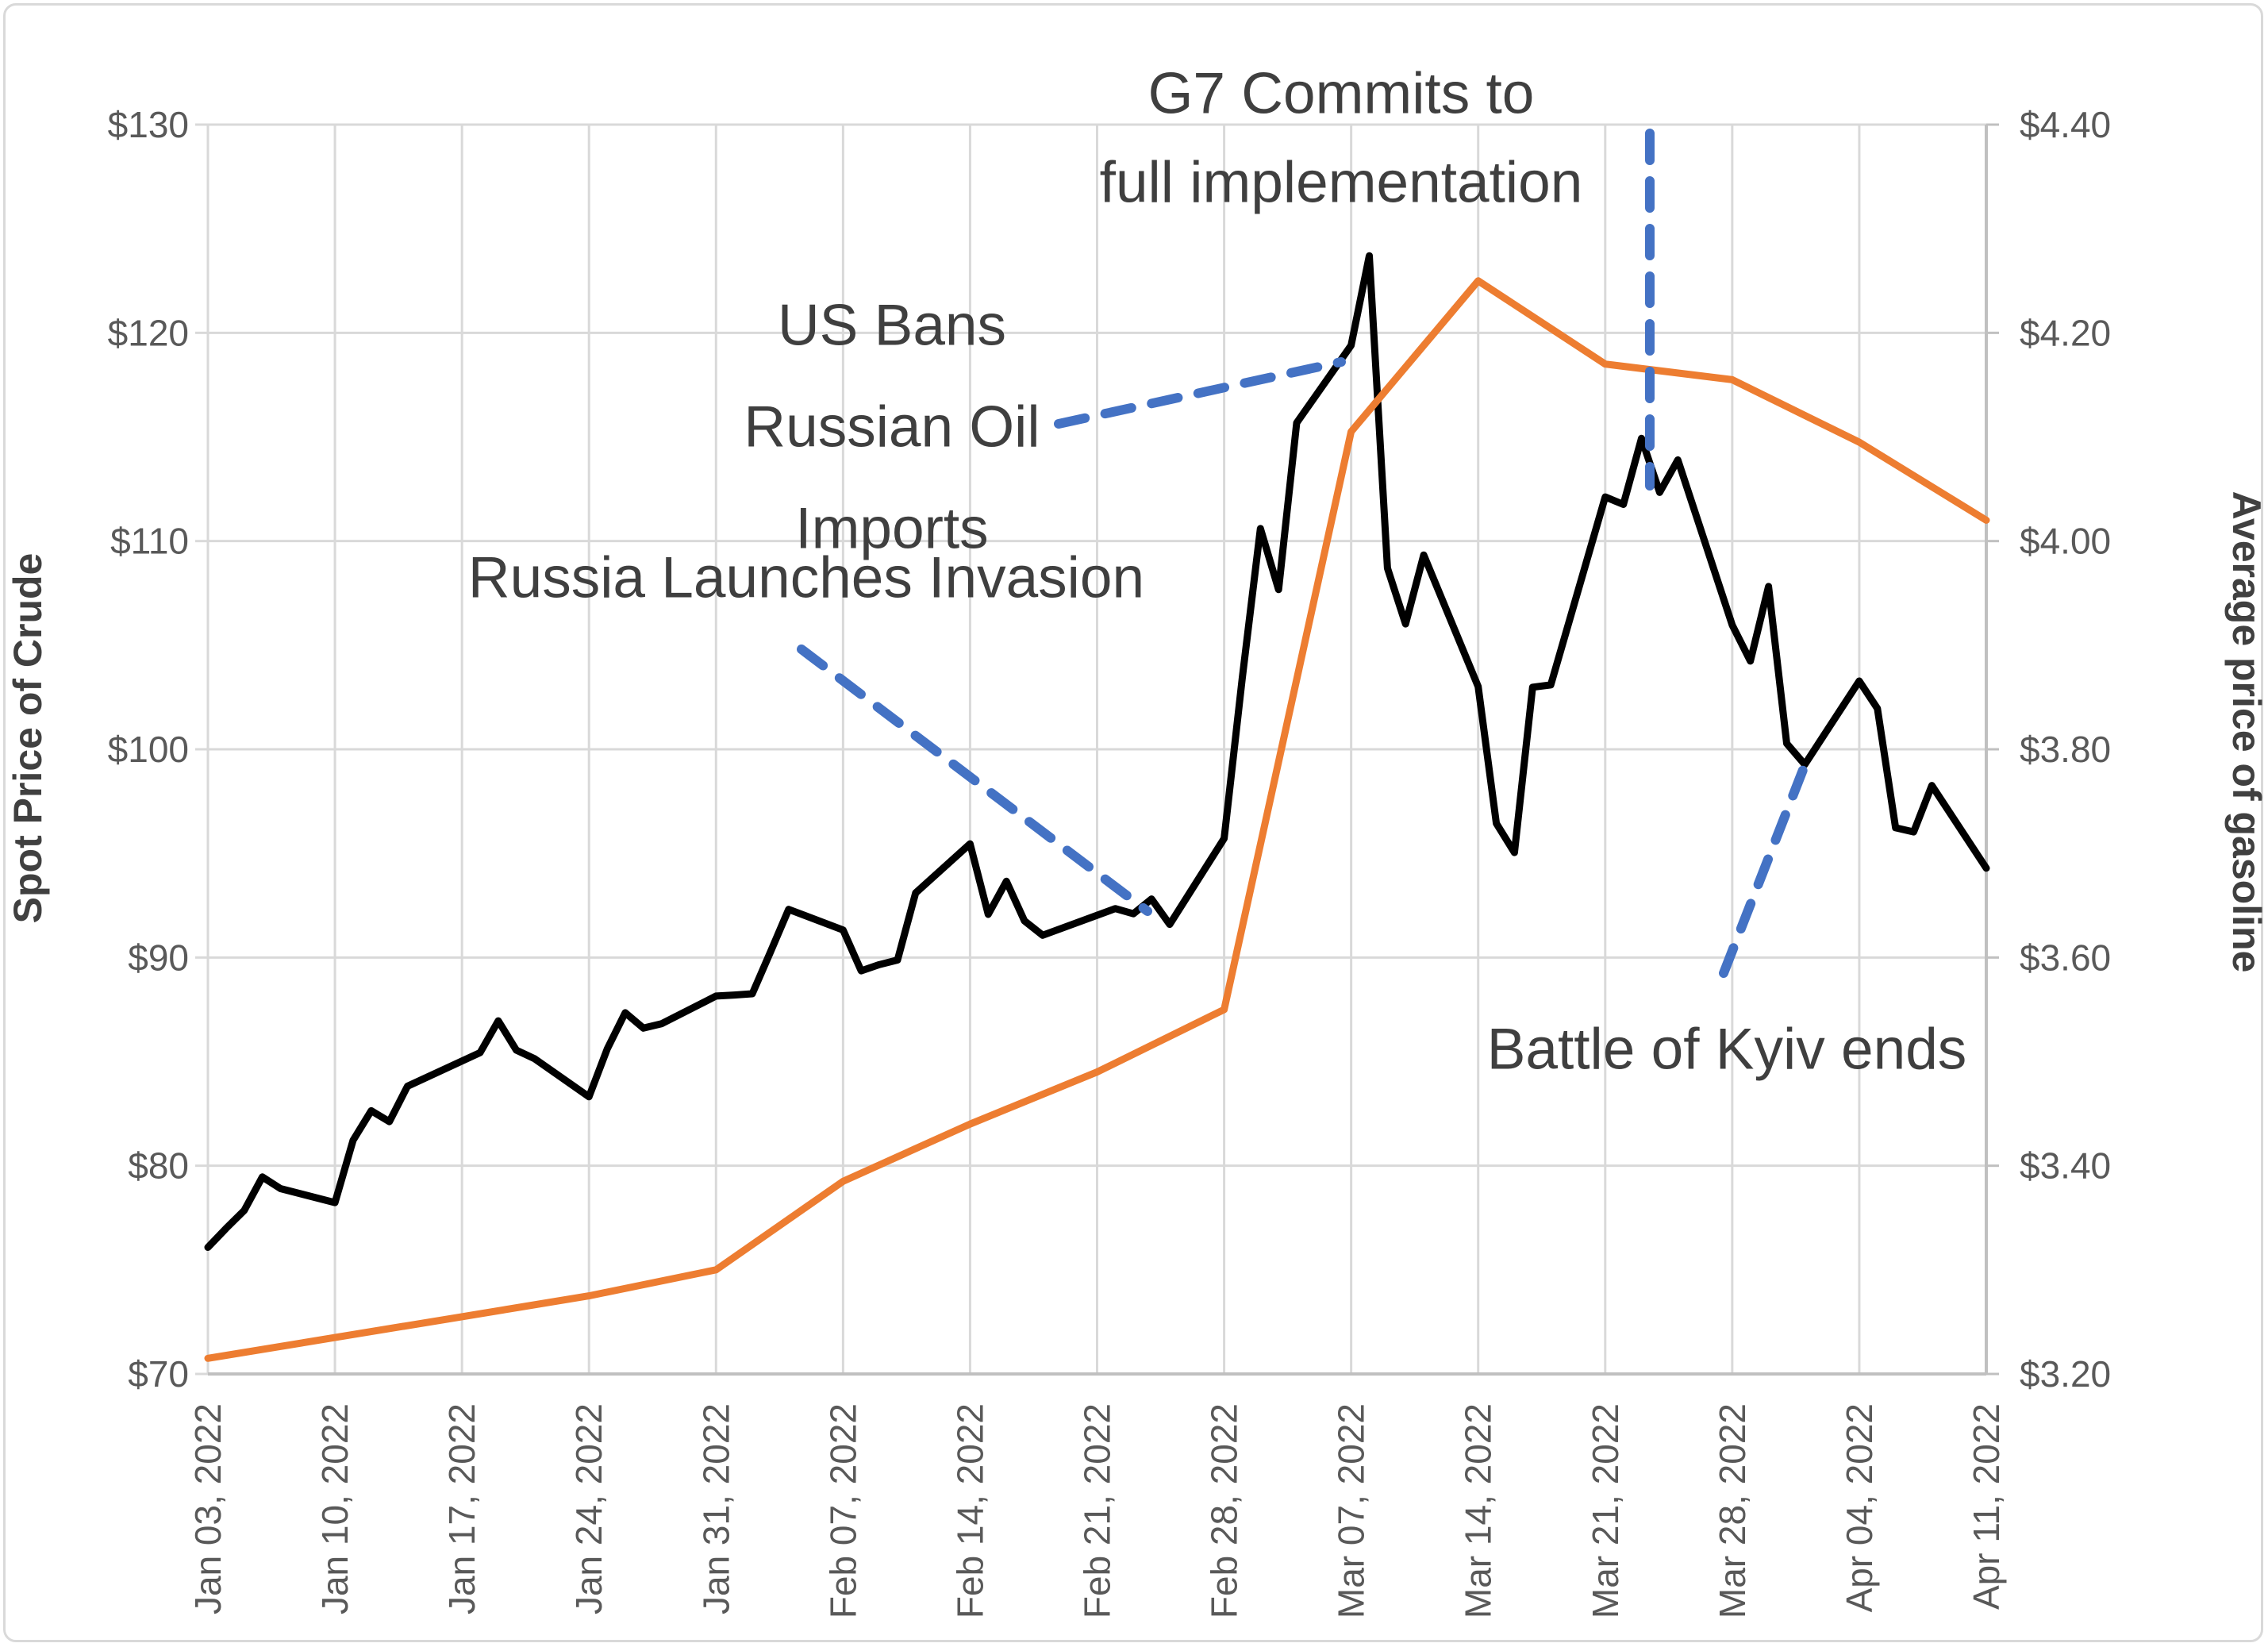 This screenshot has height=1647, width=2268. Describe the element at coordinates (892, 326) in the screenshot. I see `annotation-label: US Bans` at that location.